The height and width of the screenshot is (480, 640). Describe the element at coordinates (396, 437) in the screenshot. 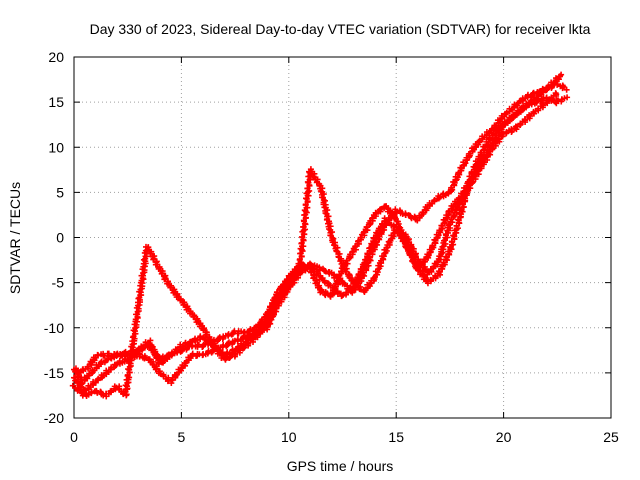

I see `x-tick-label: 15` at that location.